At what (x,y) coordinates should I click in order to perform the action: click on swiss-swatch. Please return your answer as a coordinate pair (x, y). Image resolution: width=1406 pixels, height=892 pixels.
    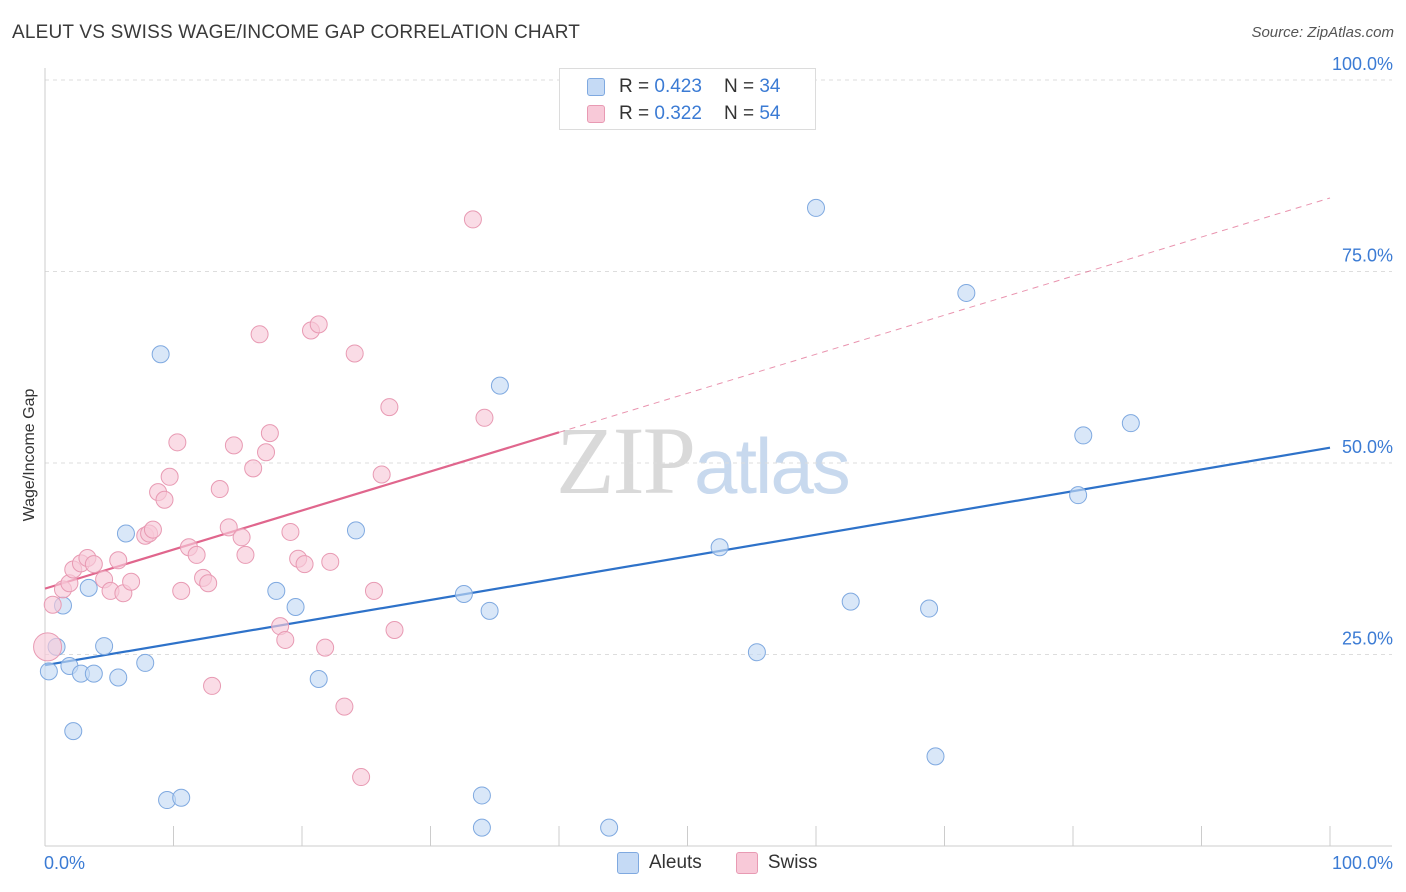
    Looking at the image, I should click on (596, 114).